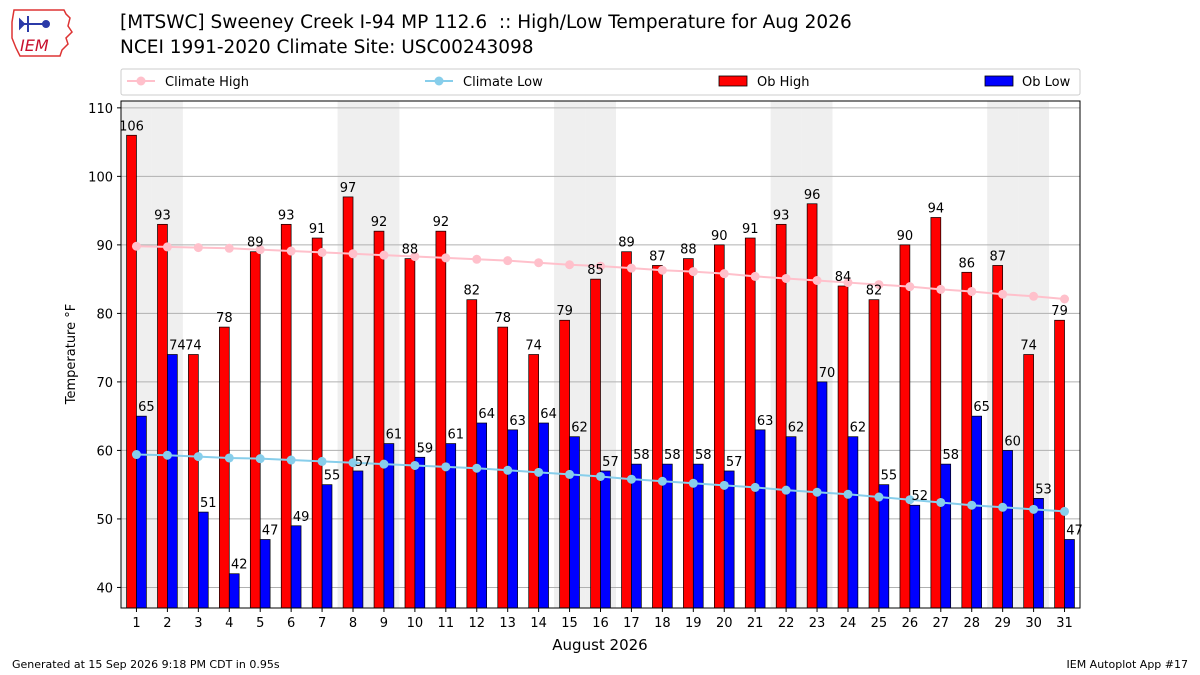 Image resolution: width=1200 pixels, height=675 pixels. Describe the element at coordinates (104, 588) in the screenshot. I see `y-tick-label-40: 40` at that location.